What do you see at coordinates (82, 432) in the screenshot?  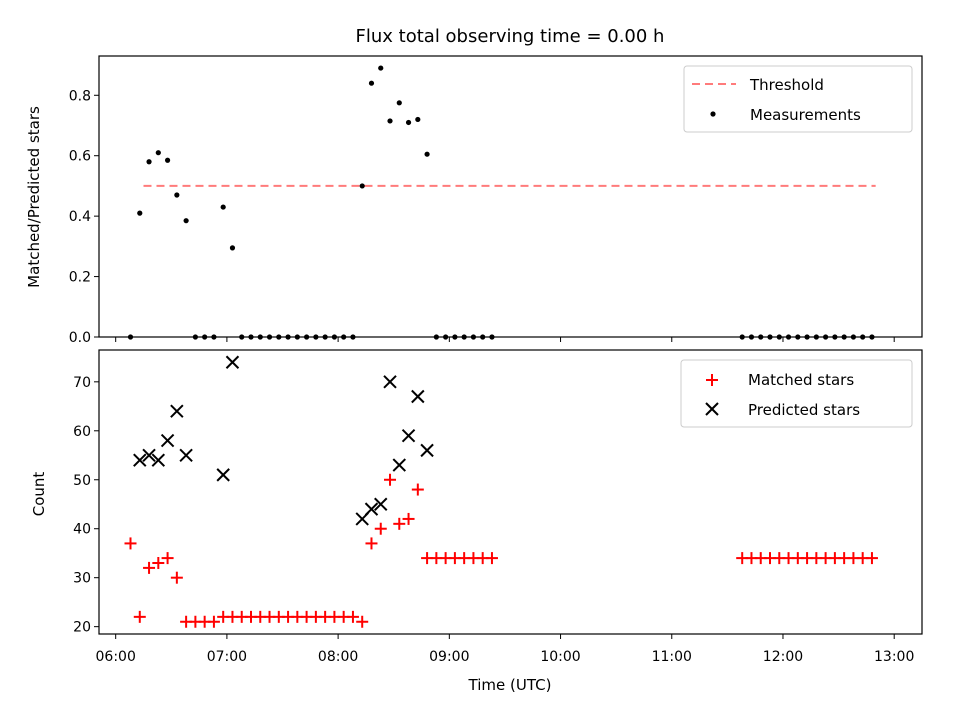 I see `bottom-y-tick-label: 60` at bounding box center [82, 432].